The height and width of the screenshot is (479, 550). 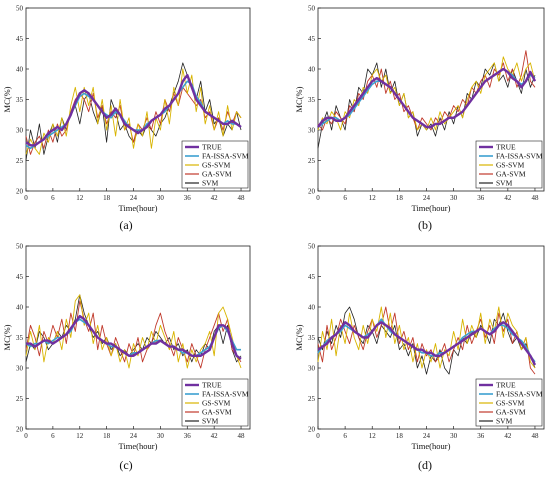 What do you see at coordinates (425, 225) in the screenshot?
I see `panel-label: (b)` at bounding box center [425, 225].